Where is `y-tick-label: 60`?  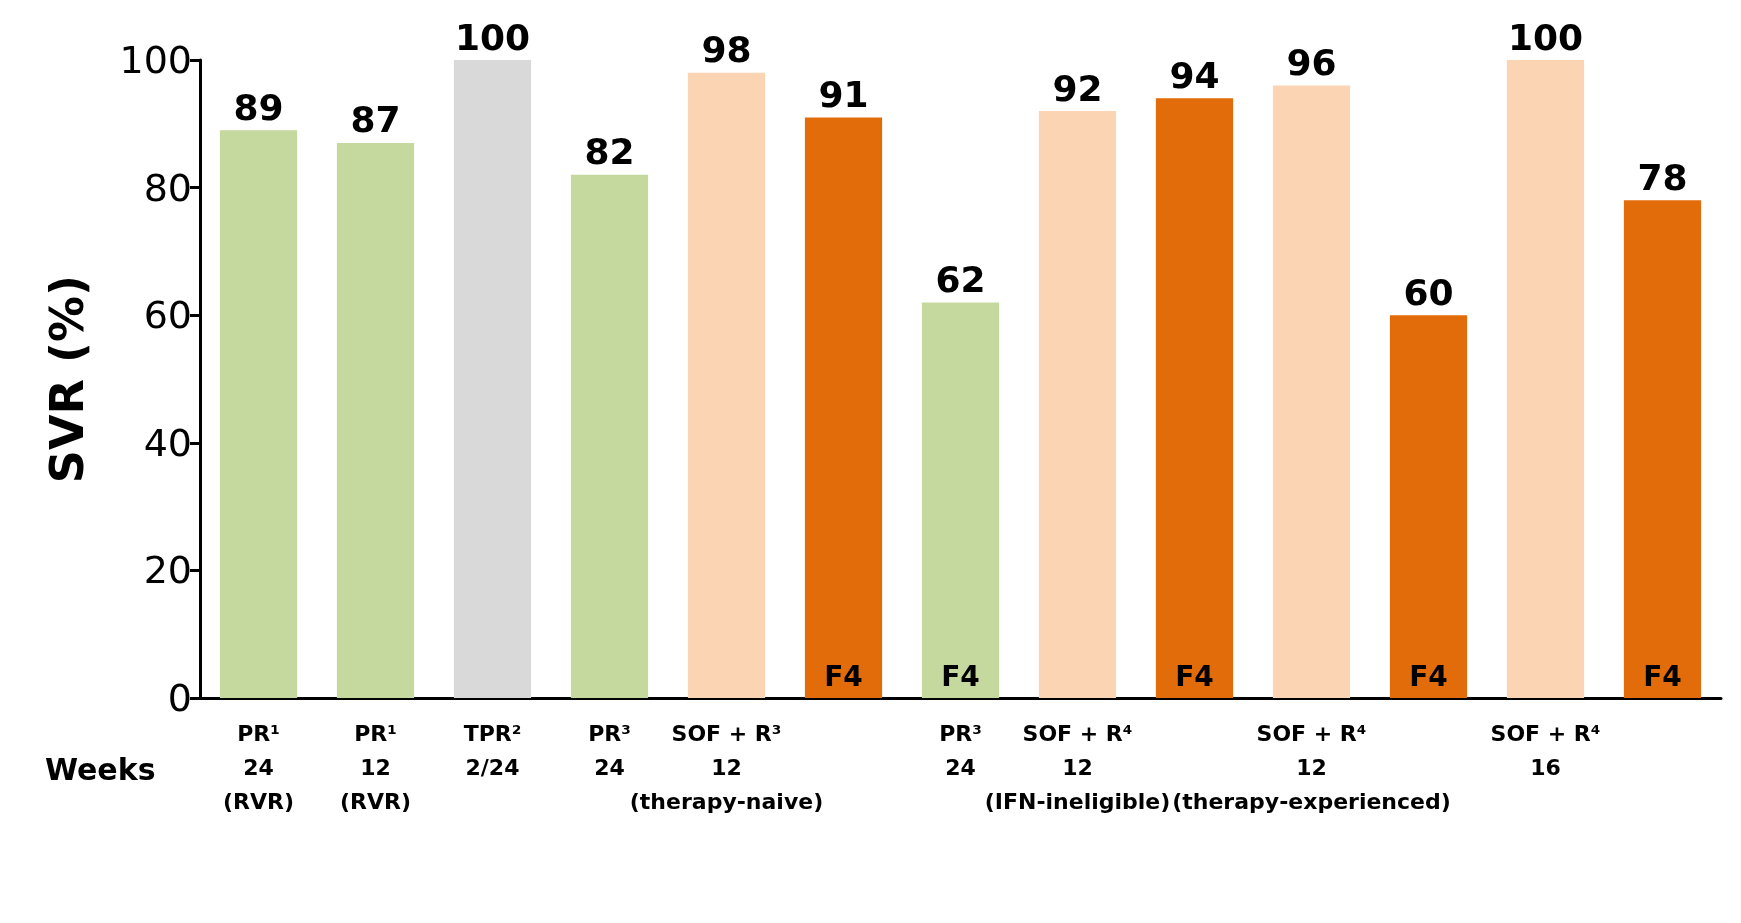 y-tick-label: 60 is located at coordinates (167, 315).